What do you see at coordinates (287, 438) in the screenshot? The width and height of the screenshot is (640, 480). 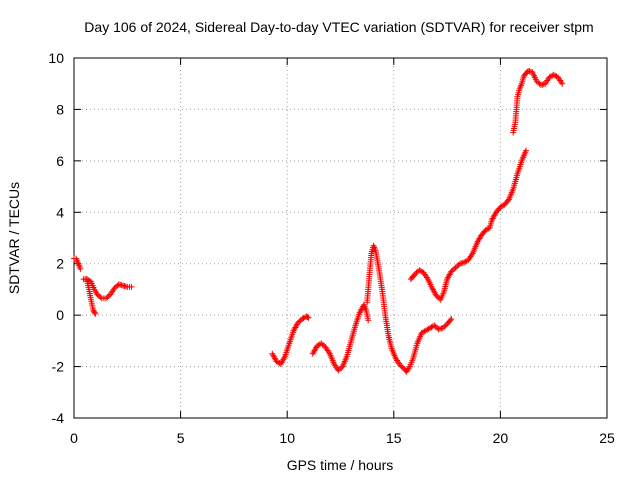 I see `x-tick-label: 10` at bounding box center [287, 438].